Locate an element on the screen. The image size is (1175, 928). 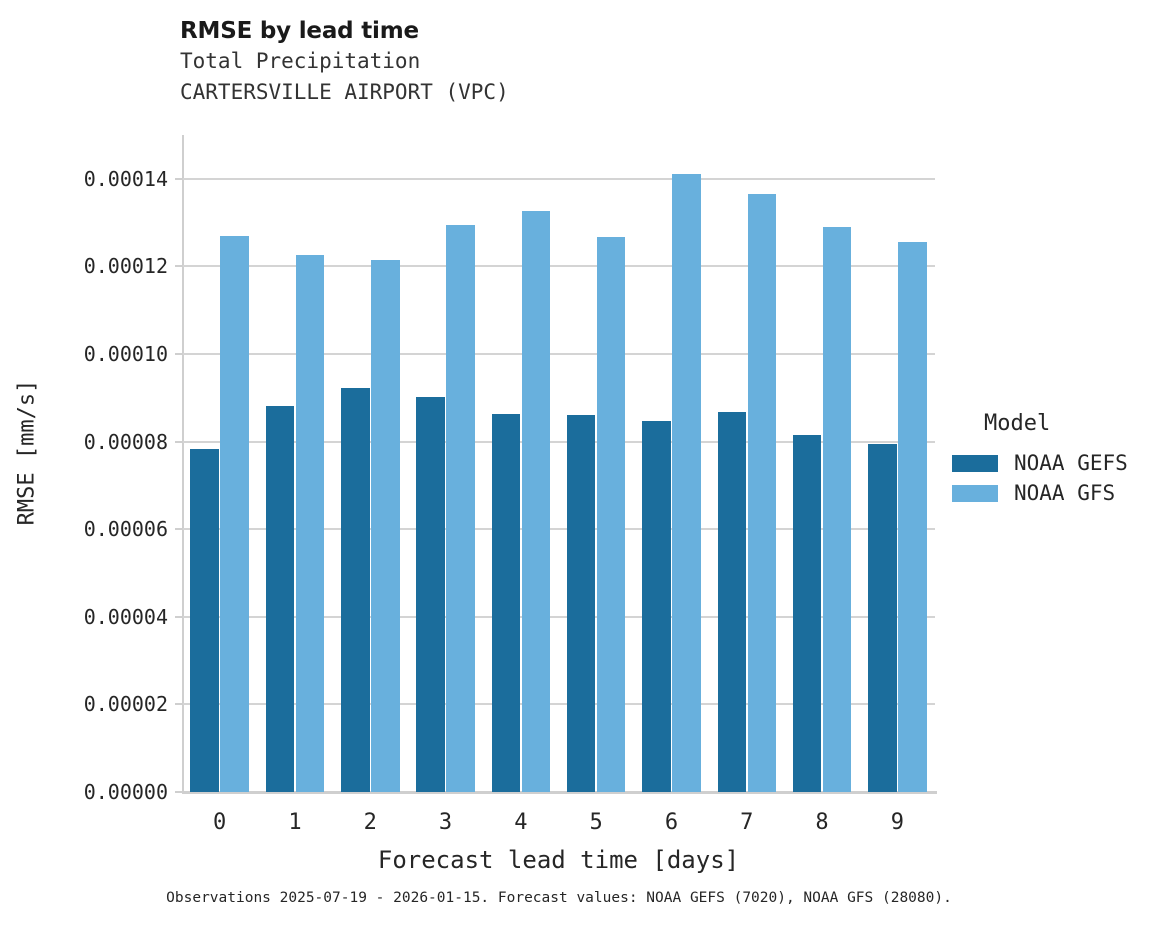
legend-entries: NOAA GEFS NOAA GFS is located at coordinates (1059, 478).